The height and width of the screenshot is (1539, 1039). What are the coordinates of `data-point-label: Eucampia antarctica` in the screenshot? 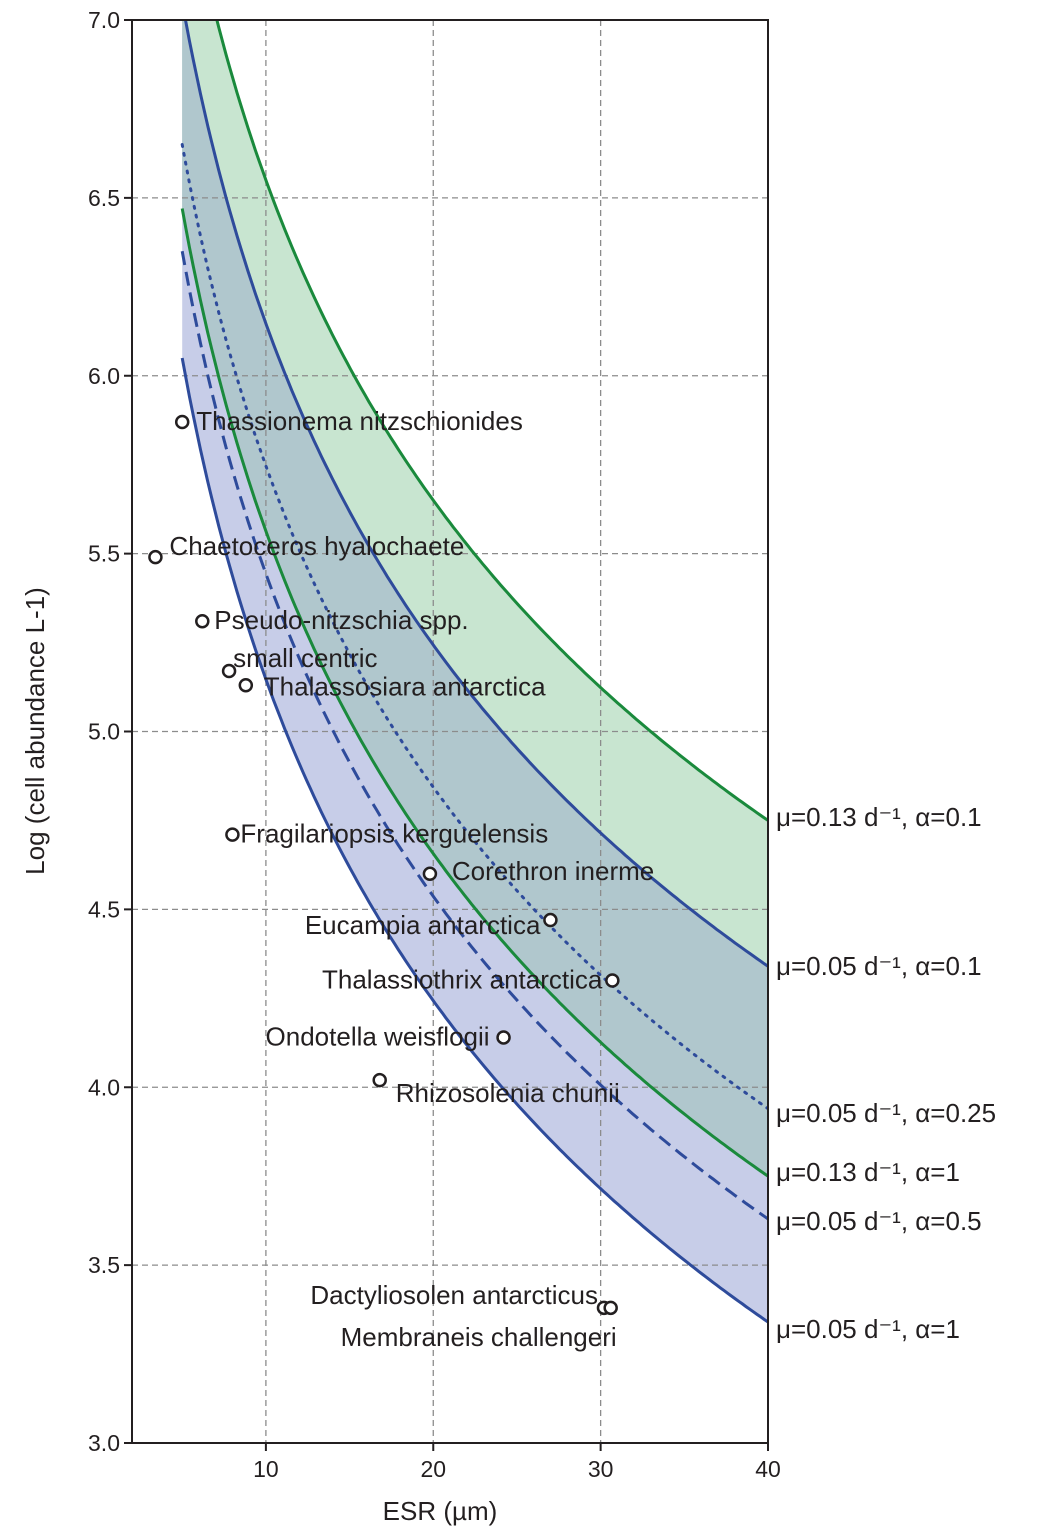 It's located at (423, 925).